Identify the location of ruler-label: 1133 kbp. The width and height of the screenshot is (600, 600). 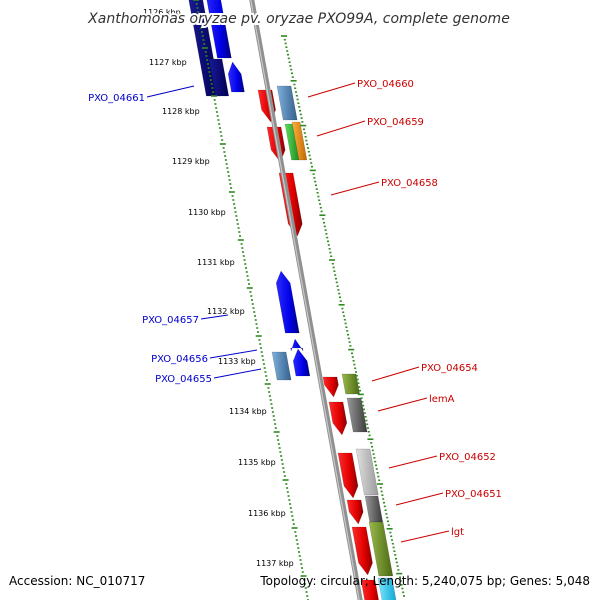
(237, 361).